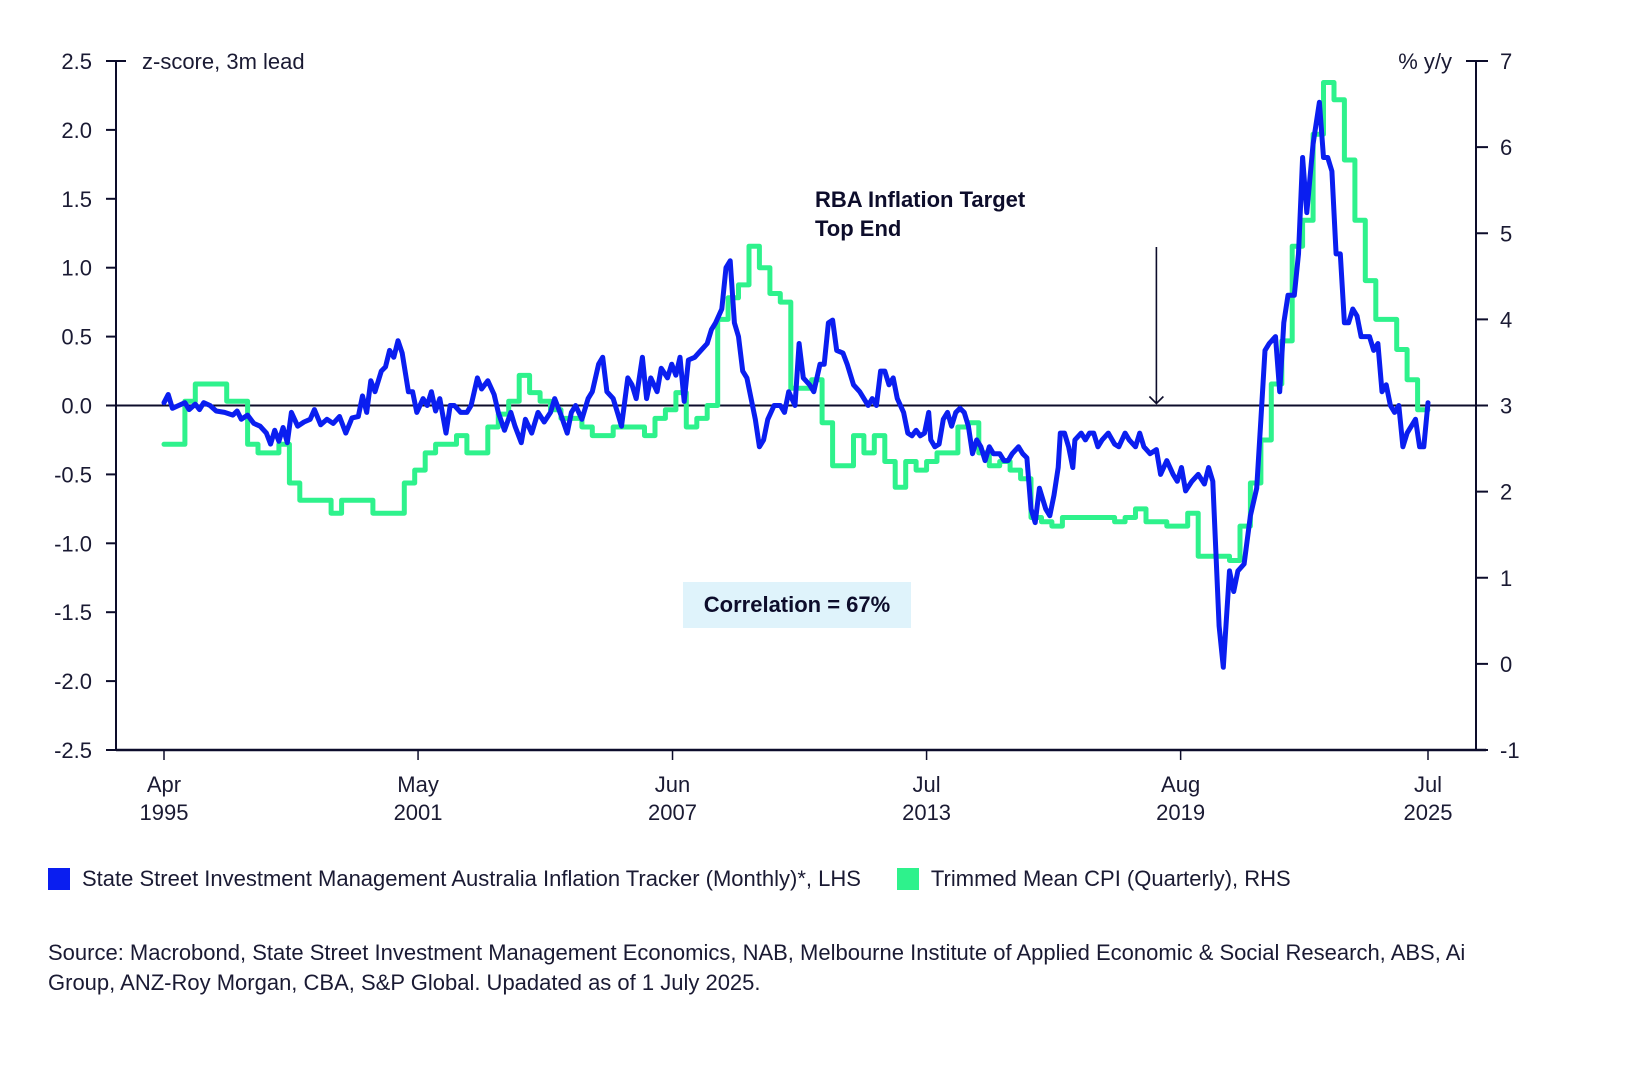  What do you see at coordinates (1156, 400) in the screenshot?
I see `rba-arrow-head-icon` at bounding box center [1156, 400].